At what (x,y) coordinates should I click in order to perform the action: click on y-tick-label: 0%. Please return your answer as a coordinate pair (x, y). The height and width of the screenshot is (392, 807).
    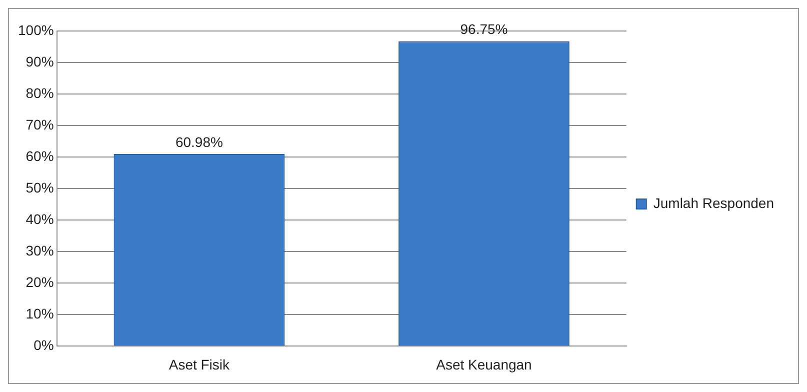
    Looking at the image, I should click on (44, 345).